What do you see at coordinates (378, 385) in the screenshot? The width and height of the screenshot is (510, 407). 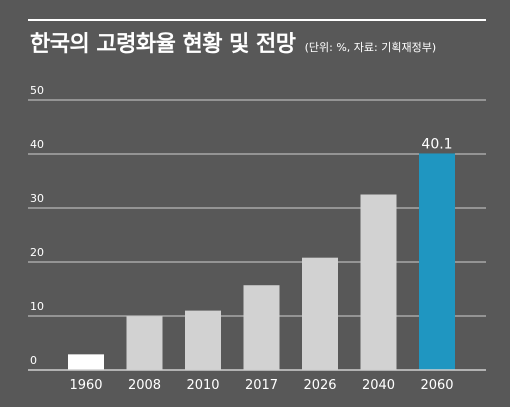 I see `x-tick-label-2040: 2040` at bounding box center [378, 385].